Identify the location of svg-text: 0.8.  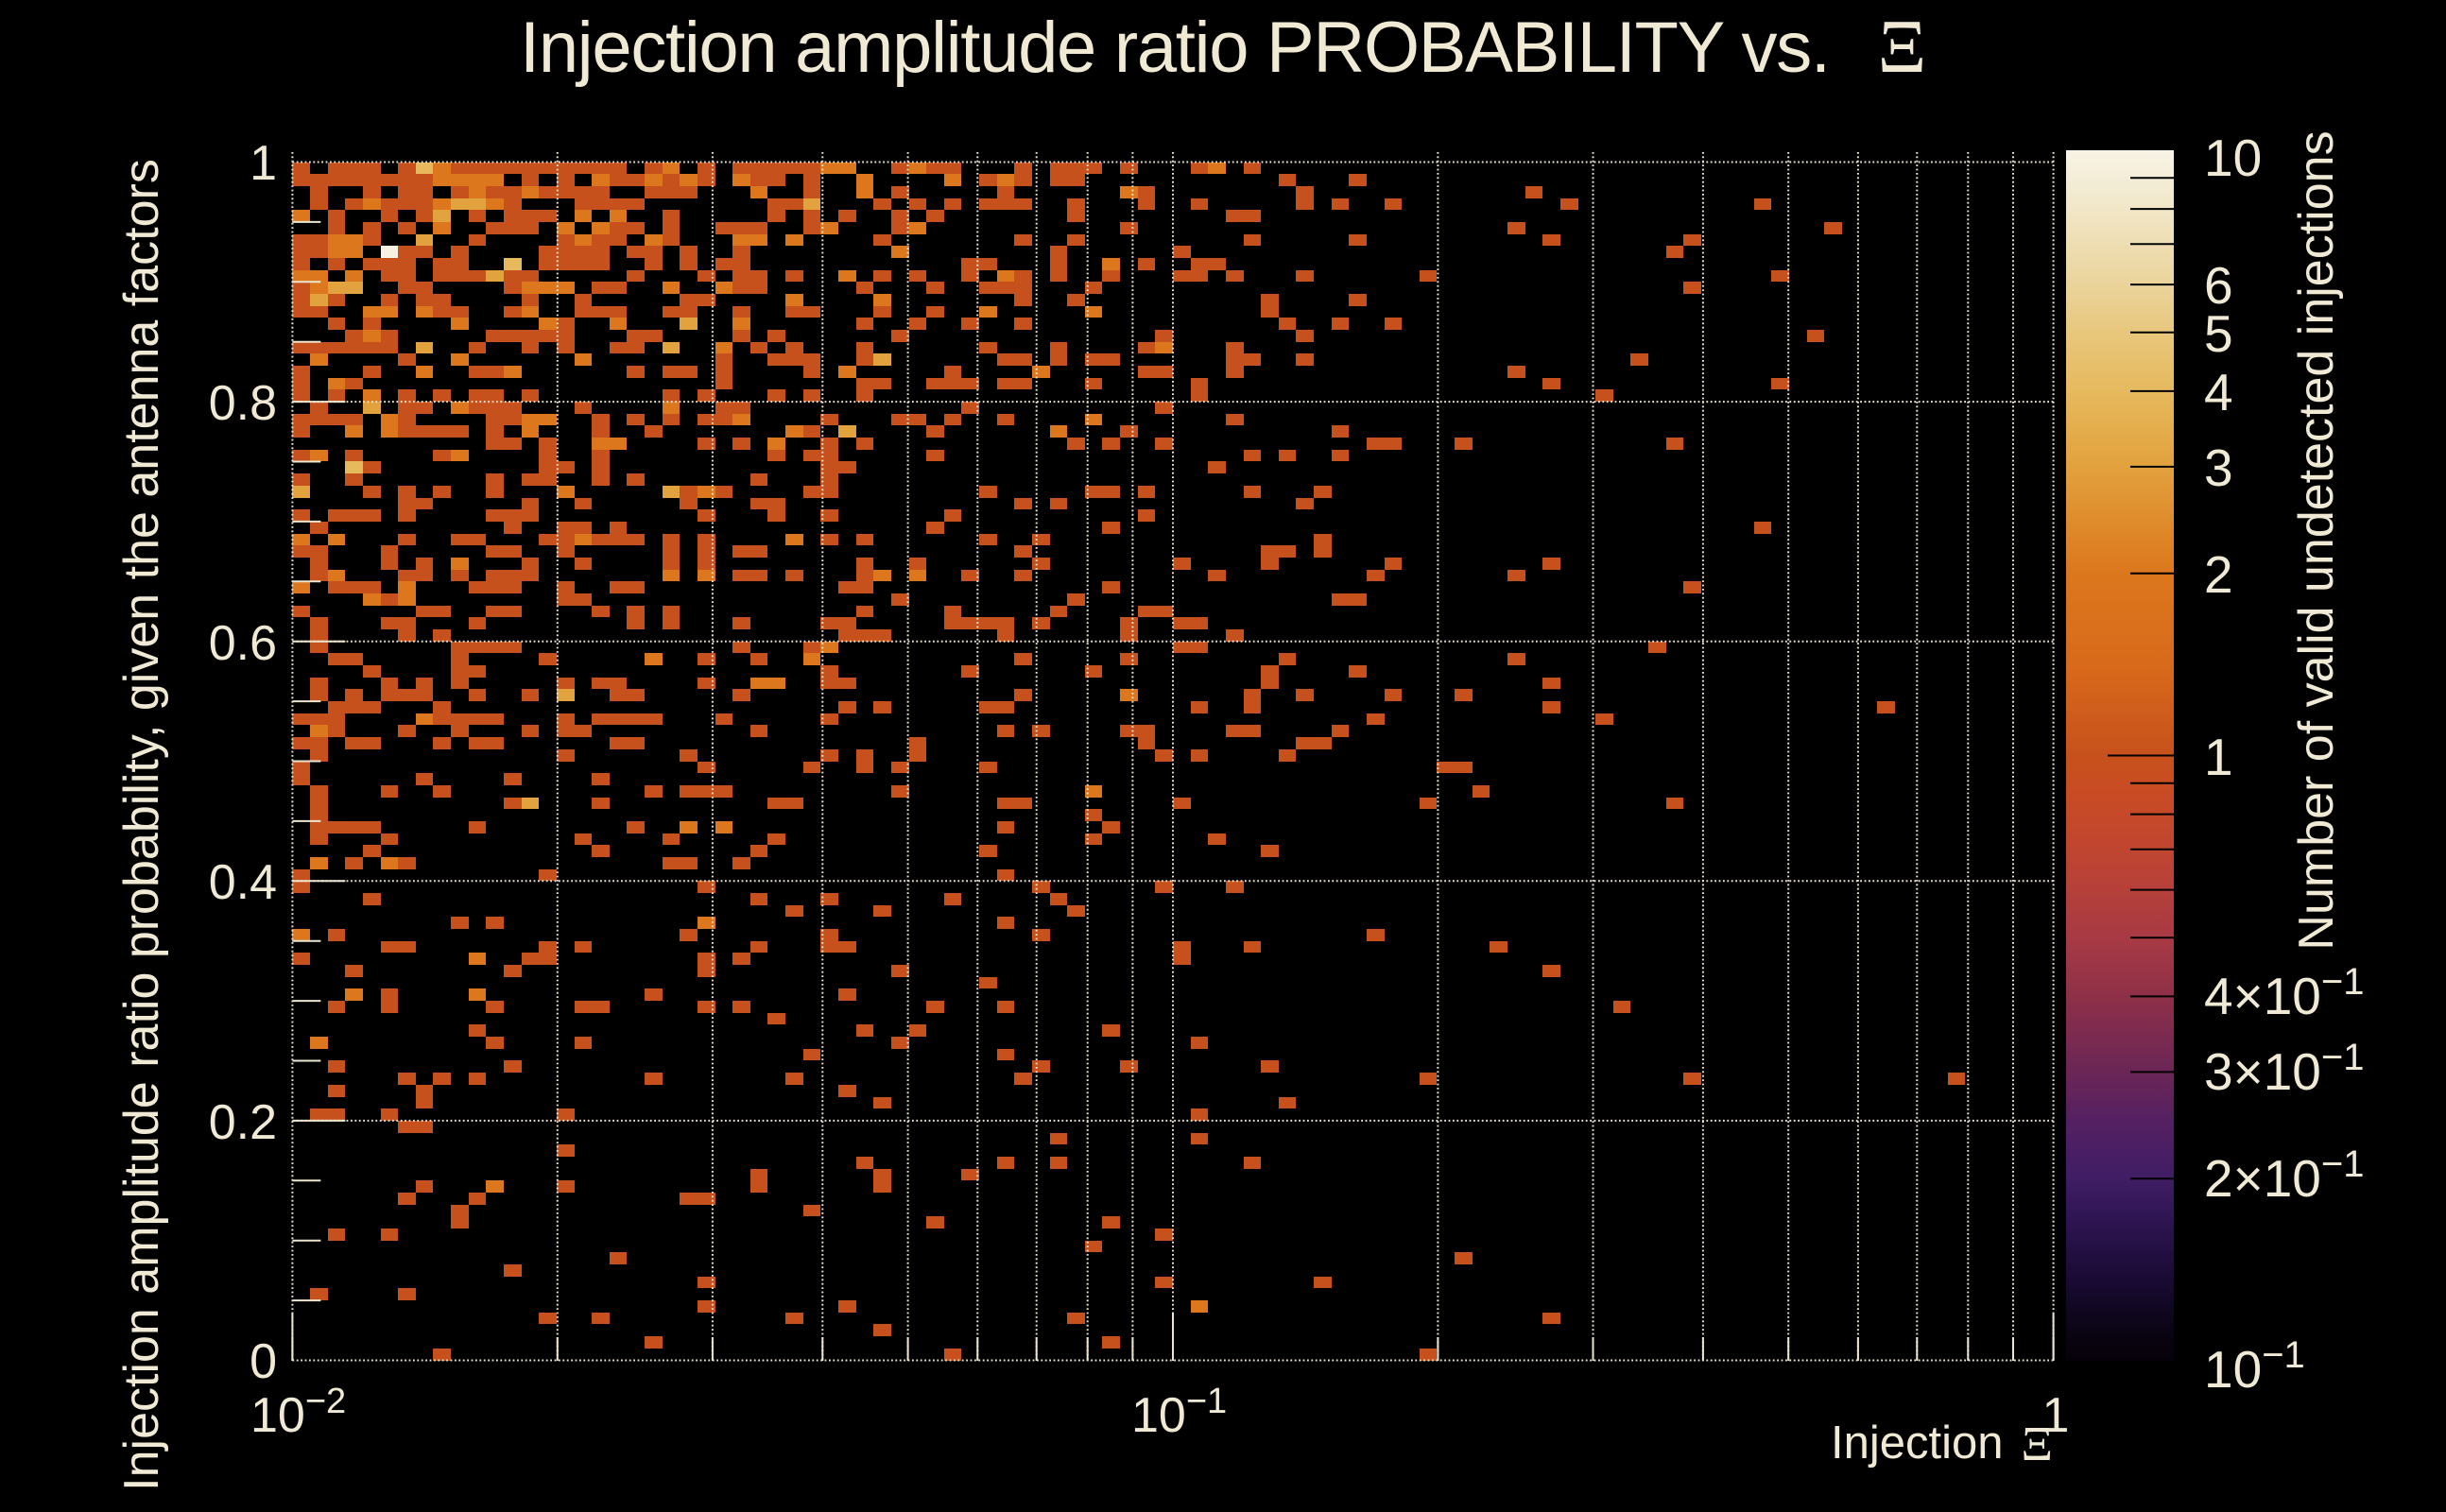
(243, 403).